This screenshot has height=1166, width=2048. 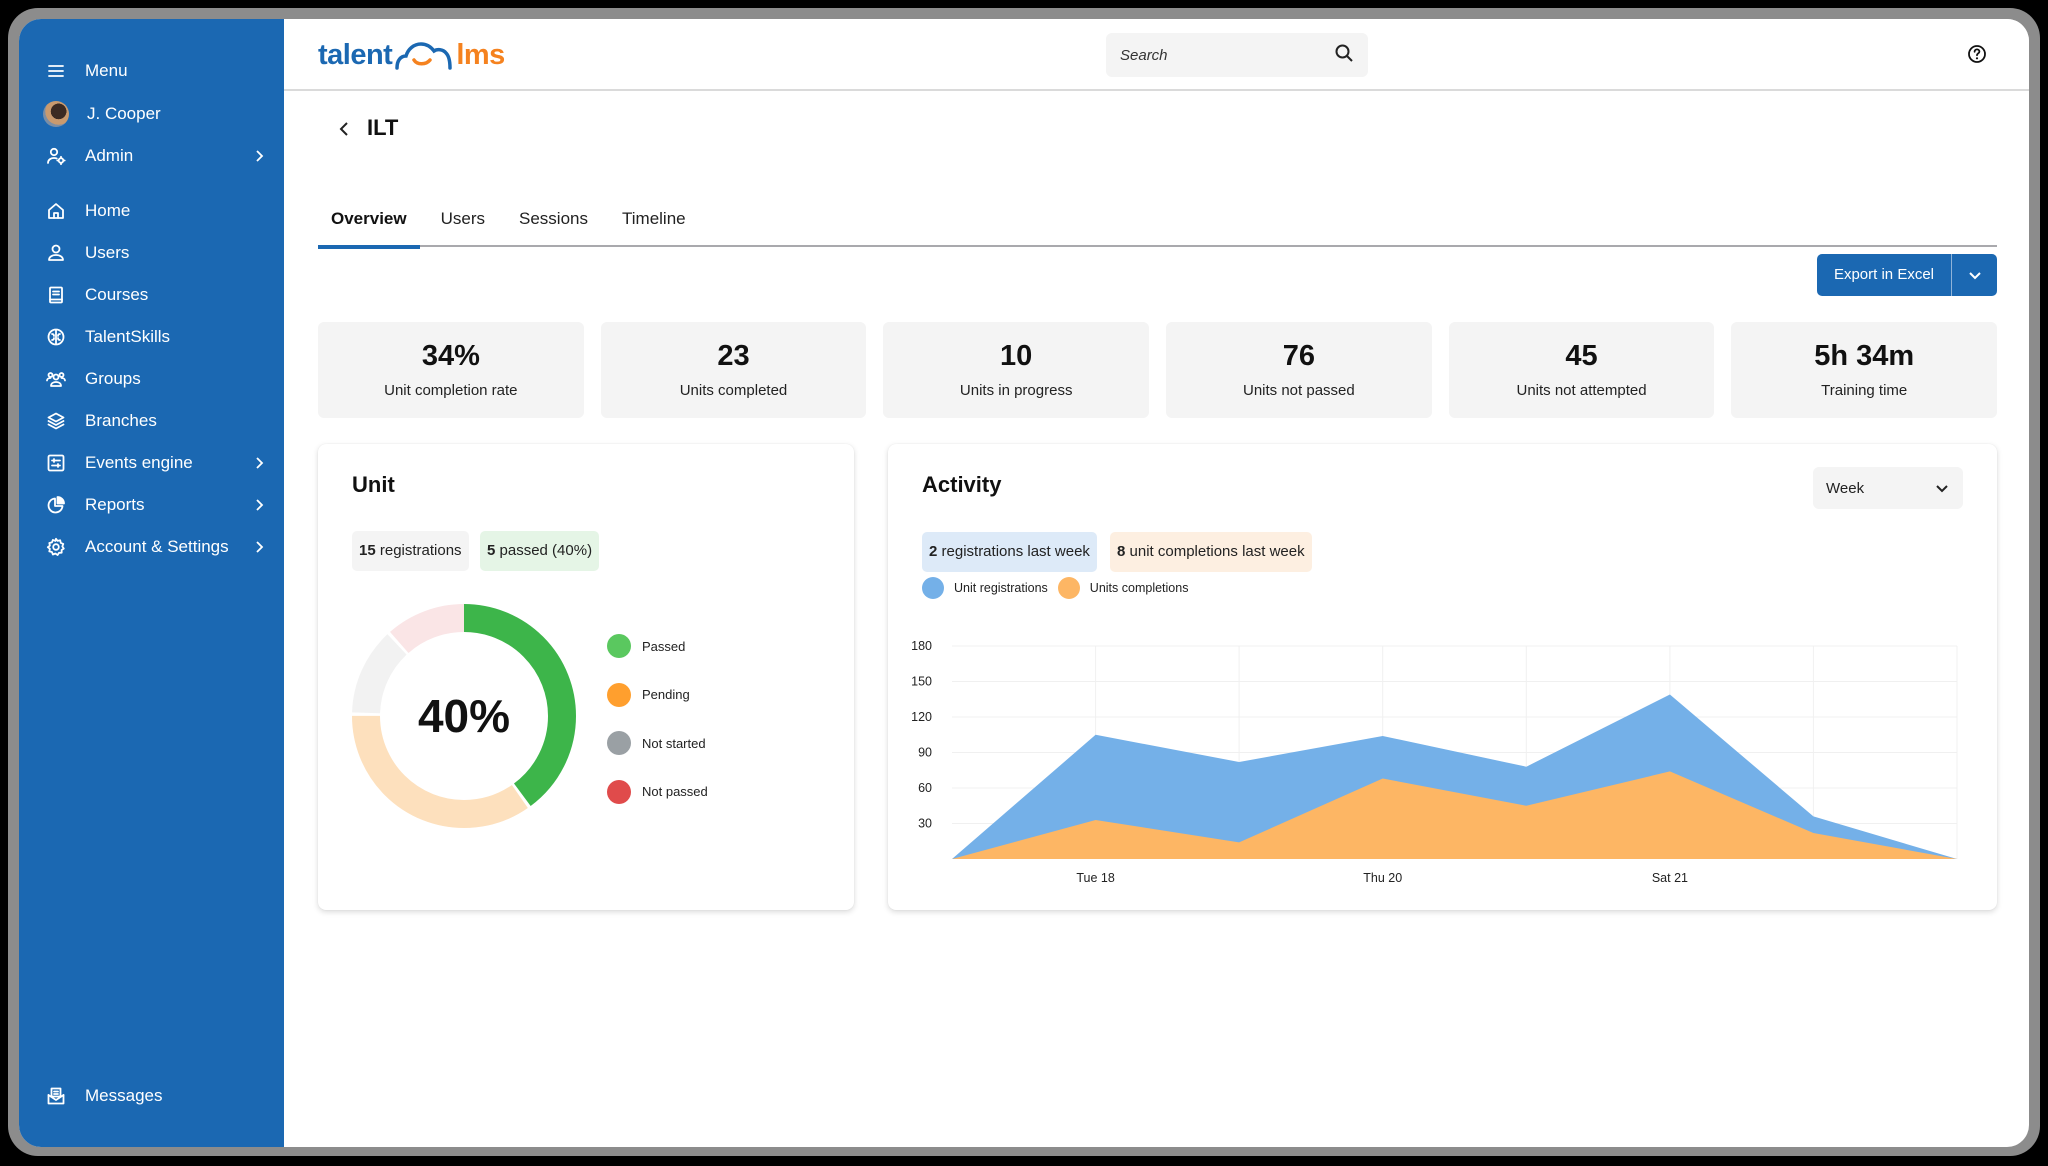 I want to click on export-split-button: Export in Excel, so click(x=1906, y=275).